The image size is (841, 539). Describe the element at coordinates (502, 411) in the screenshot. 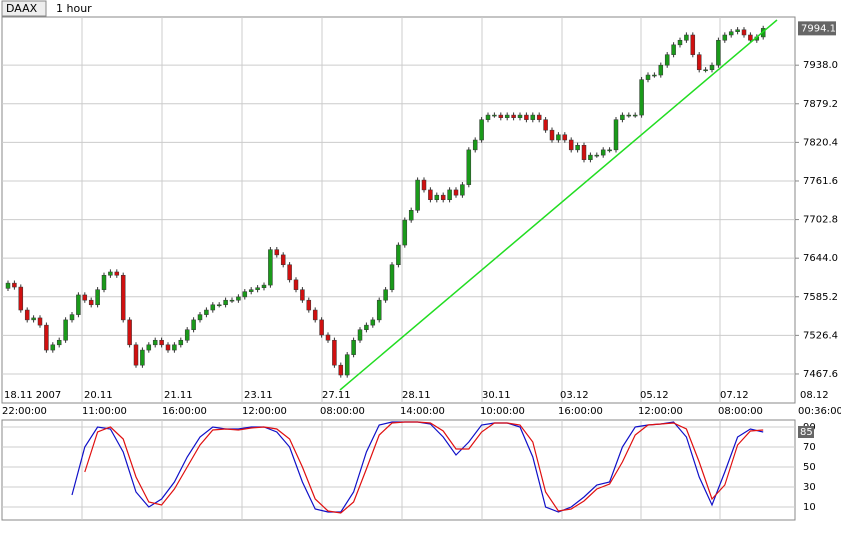

I see `time-label: 10:00:00` at that location.